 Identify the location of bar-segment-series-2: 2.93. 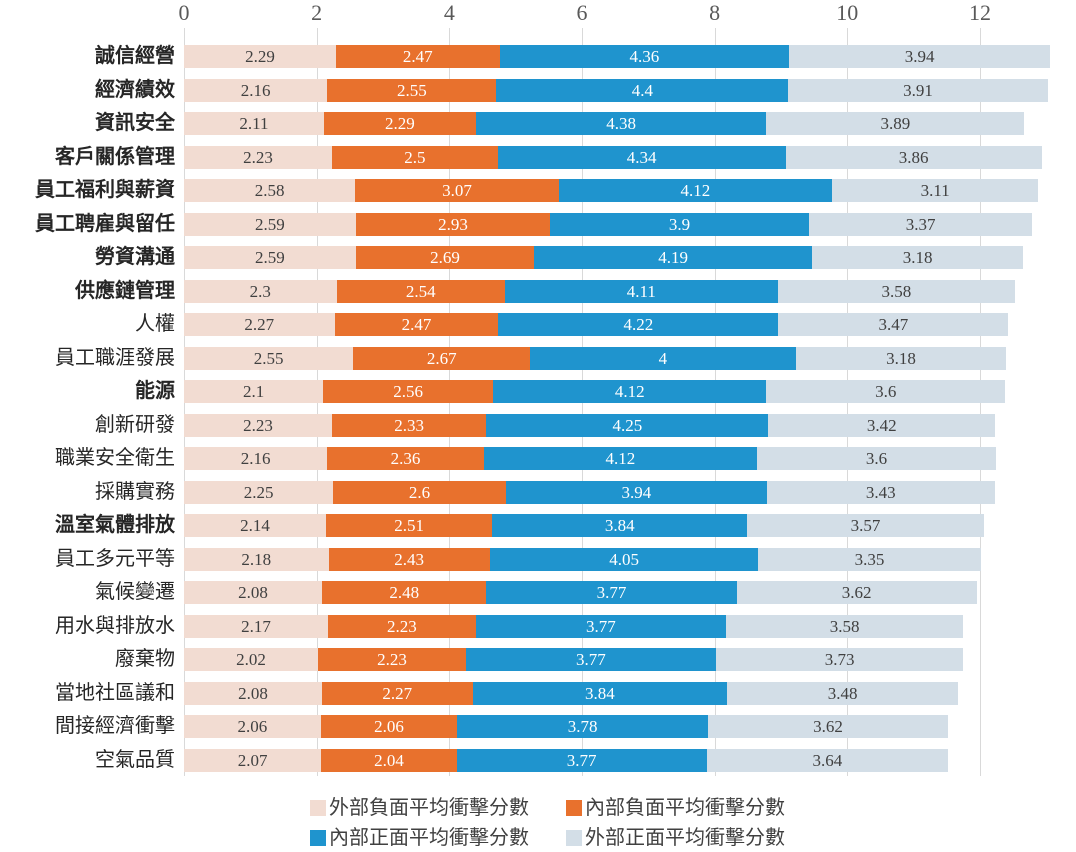
(453, 224).